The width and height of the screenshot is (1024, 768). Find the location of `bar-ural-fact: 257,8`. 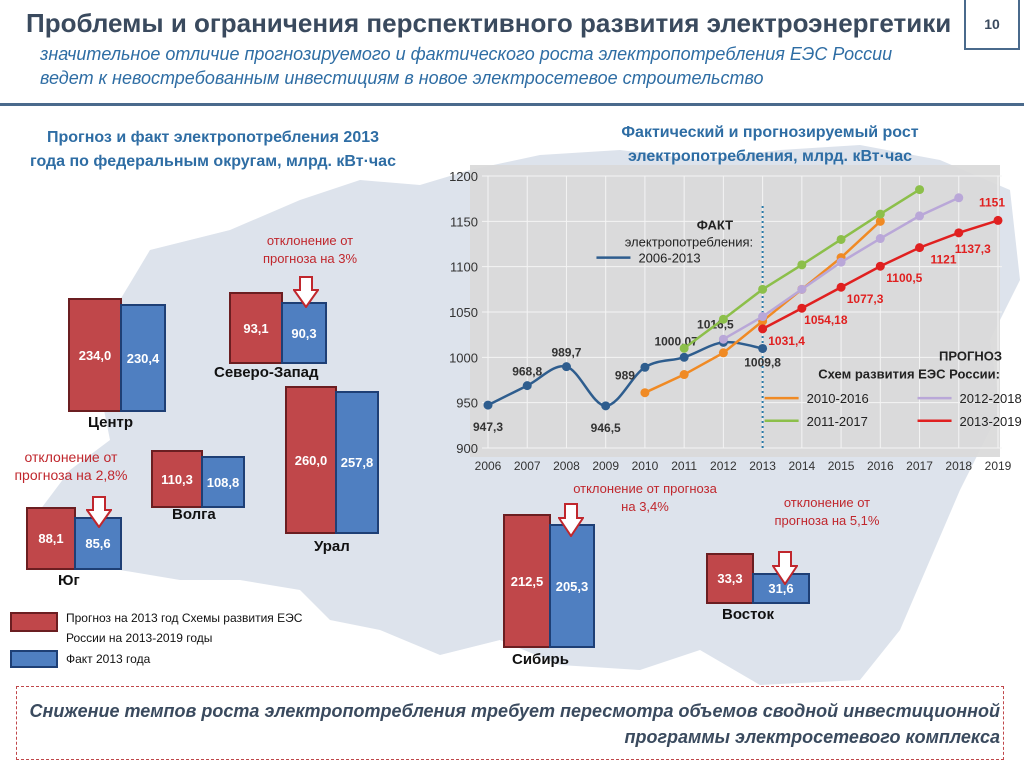

bar-ural-fact: 257,8 is located at coordinates (357, 462).